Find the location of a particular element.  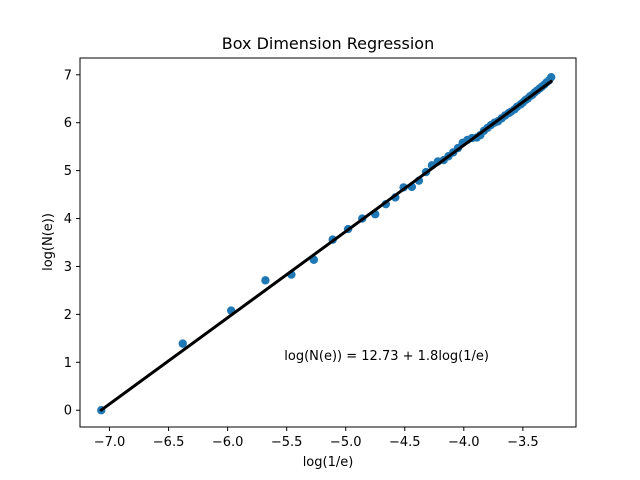

x-tick-label: −4.5 is located at coordinates (405, 442).